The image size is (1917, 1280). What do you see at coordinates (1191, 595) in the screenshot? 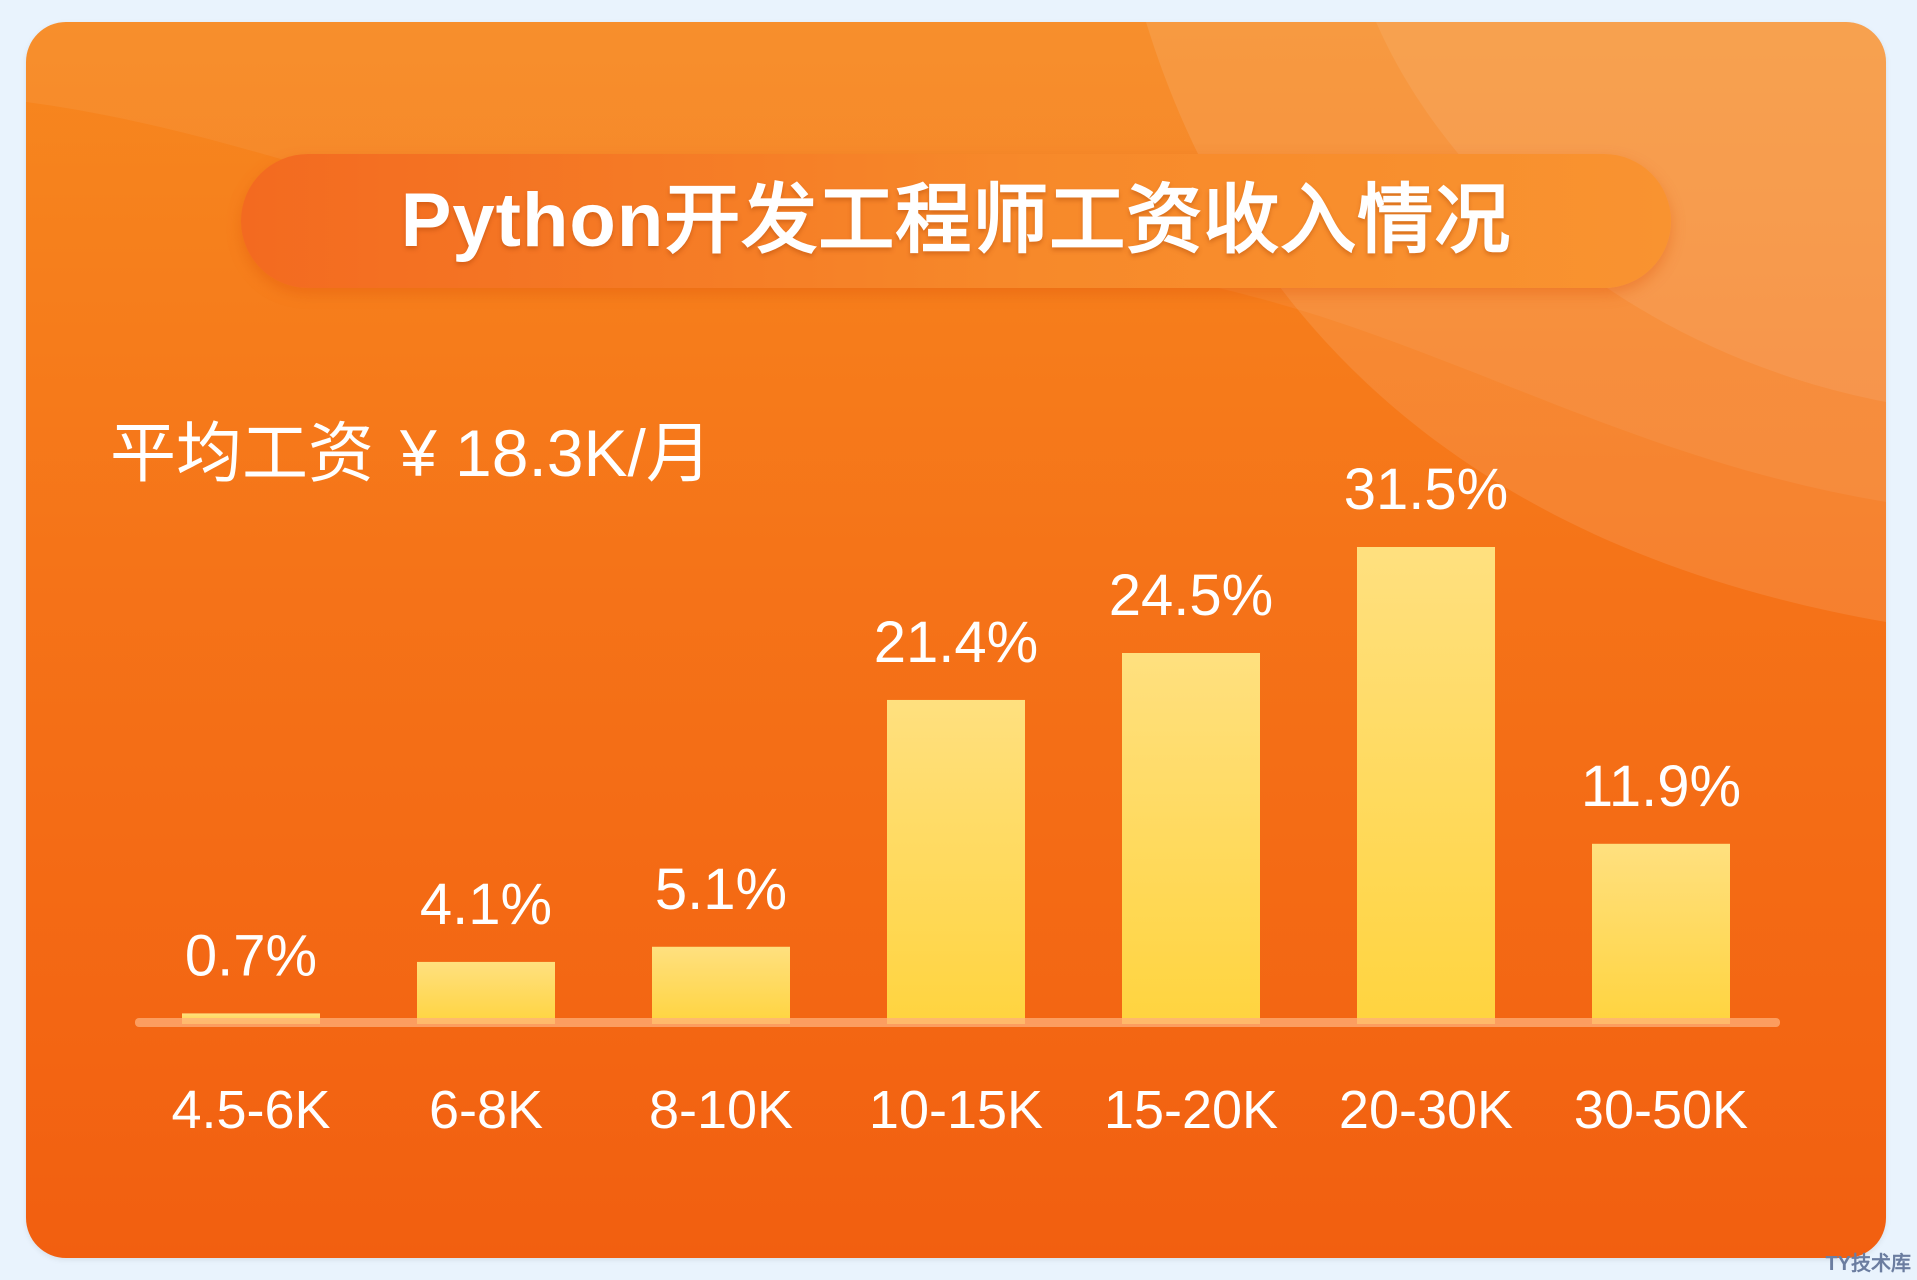
I see `value-label-15-20K: 24.5%` at bounding box center [1191, 595].